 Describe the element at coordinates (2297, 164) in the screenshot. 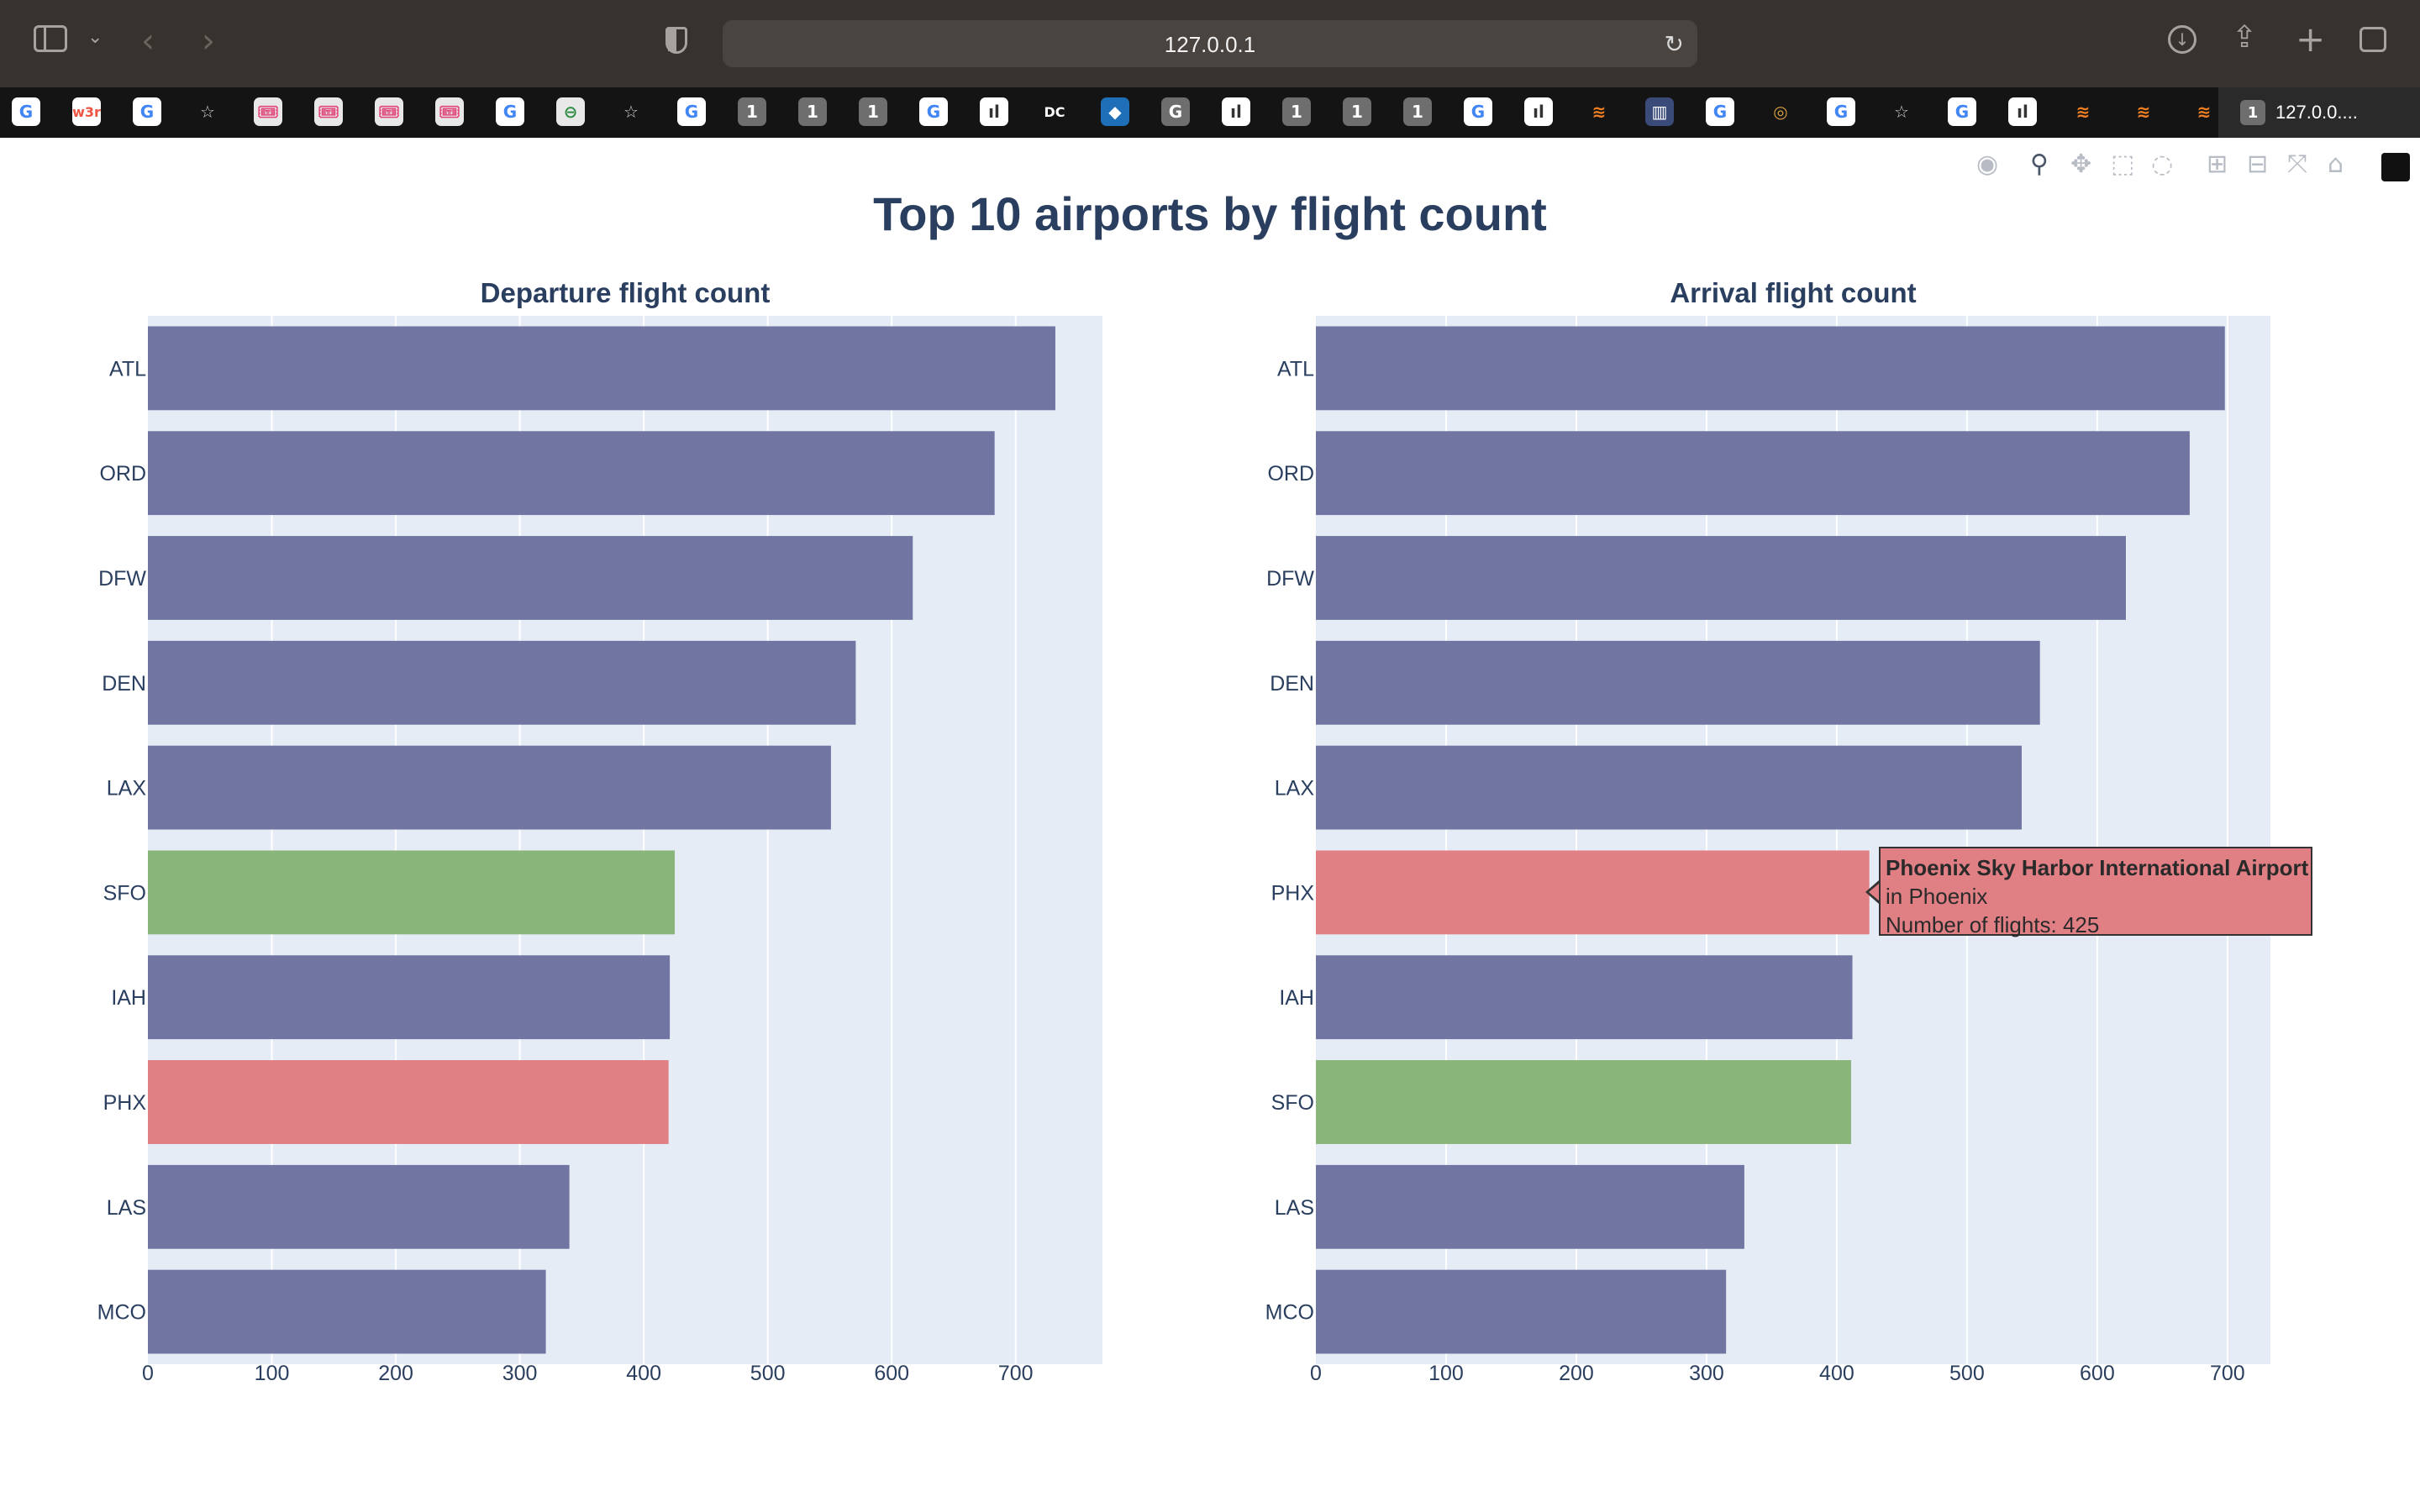

I see `autoscale-icon: ⤧` at that location.